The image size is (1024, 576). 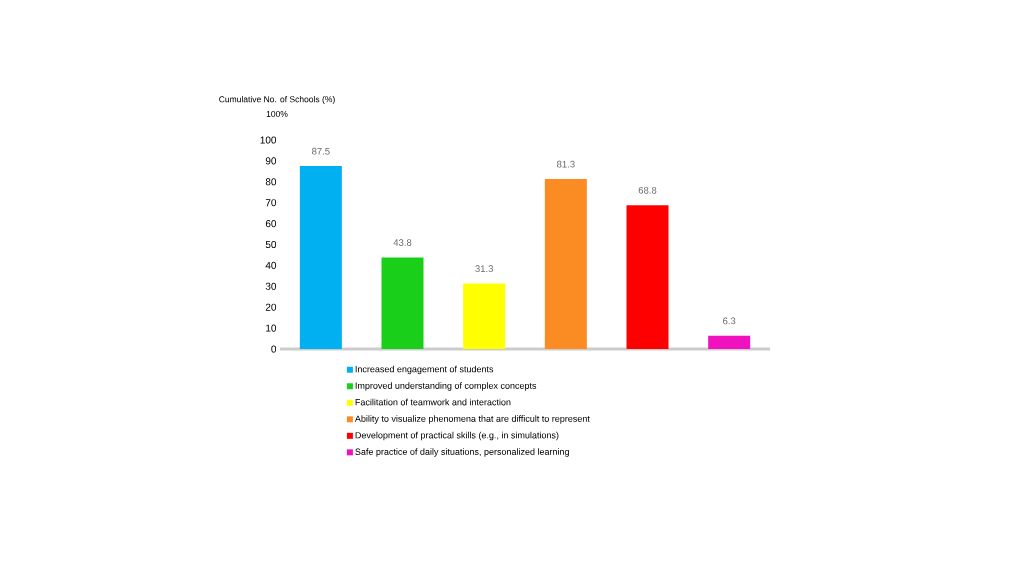 I want to click on data-label: 43.8, so click(x=402, y=242).